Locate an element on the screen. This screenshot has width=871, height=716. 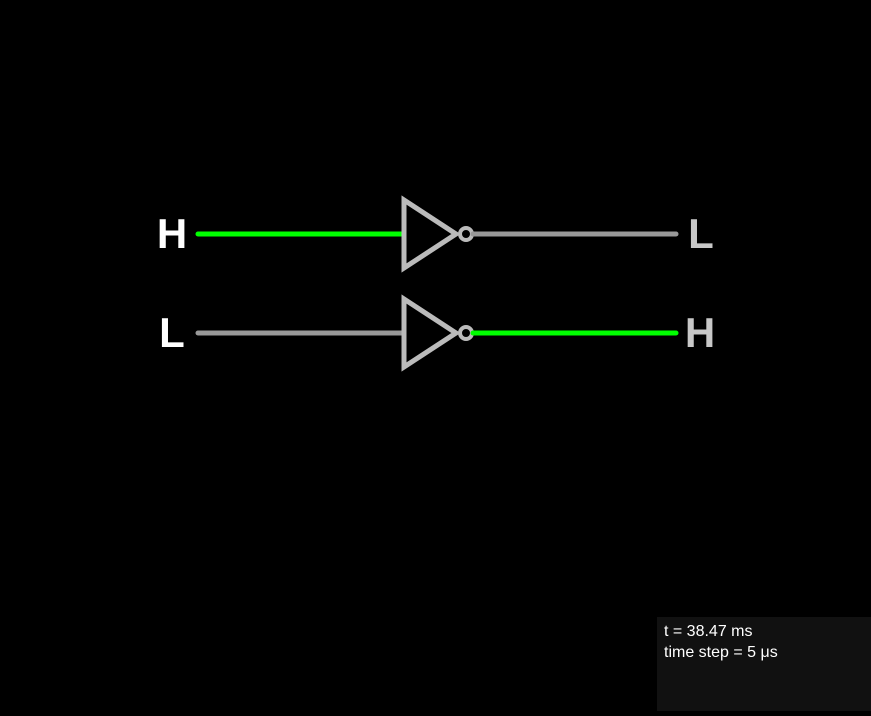
output-label-2: H is located at coordinates (700, 332).